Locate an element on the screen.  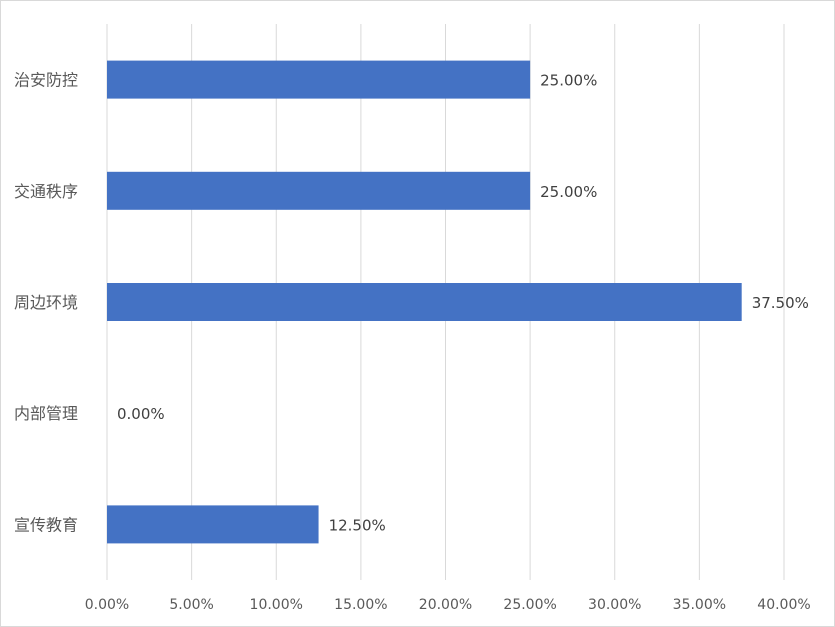
x-tick-label: 35.00% is located at coordinates (699, 605).